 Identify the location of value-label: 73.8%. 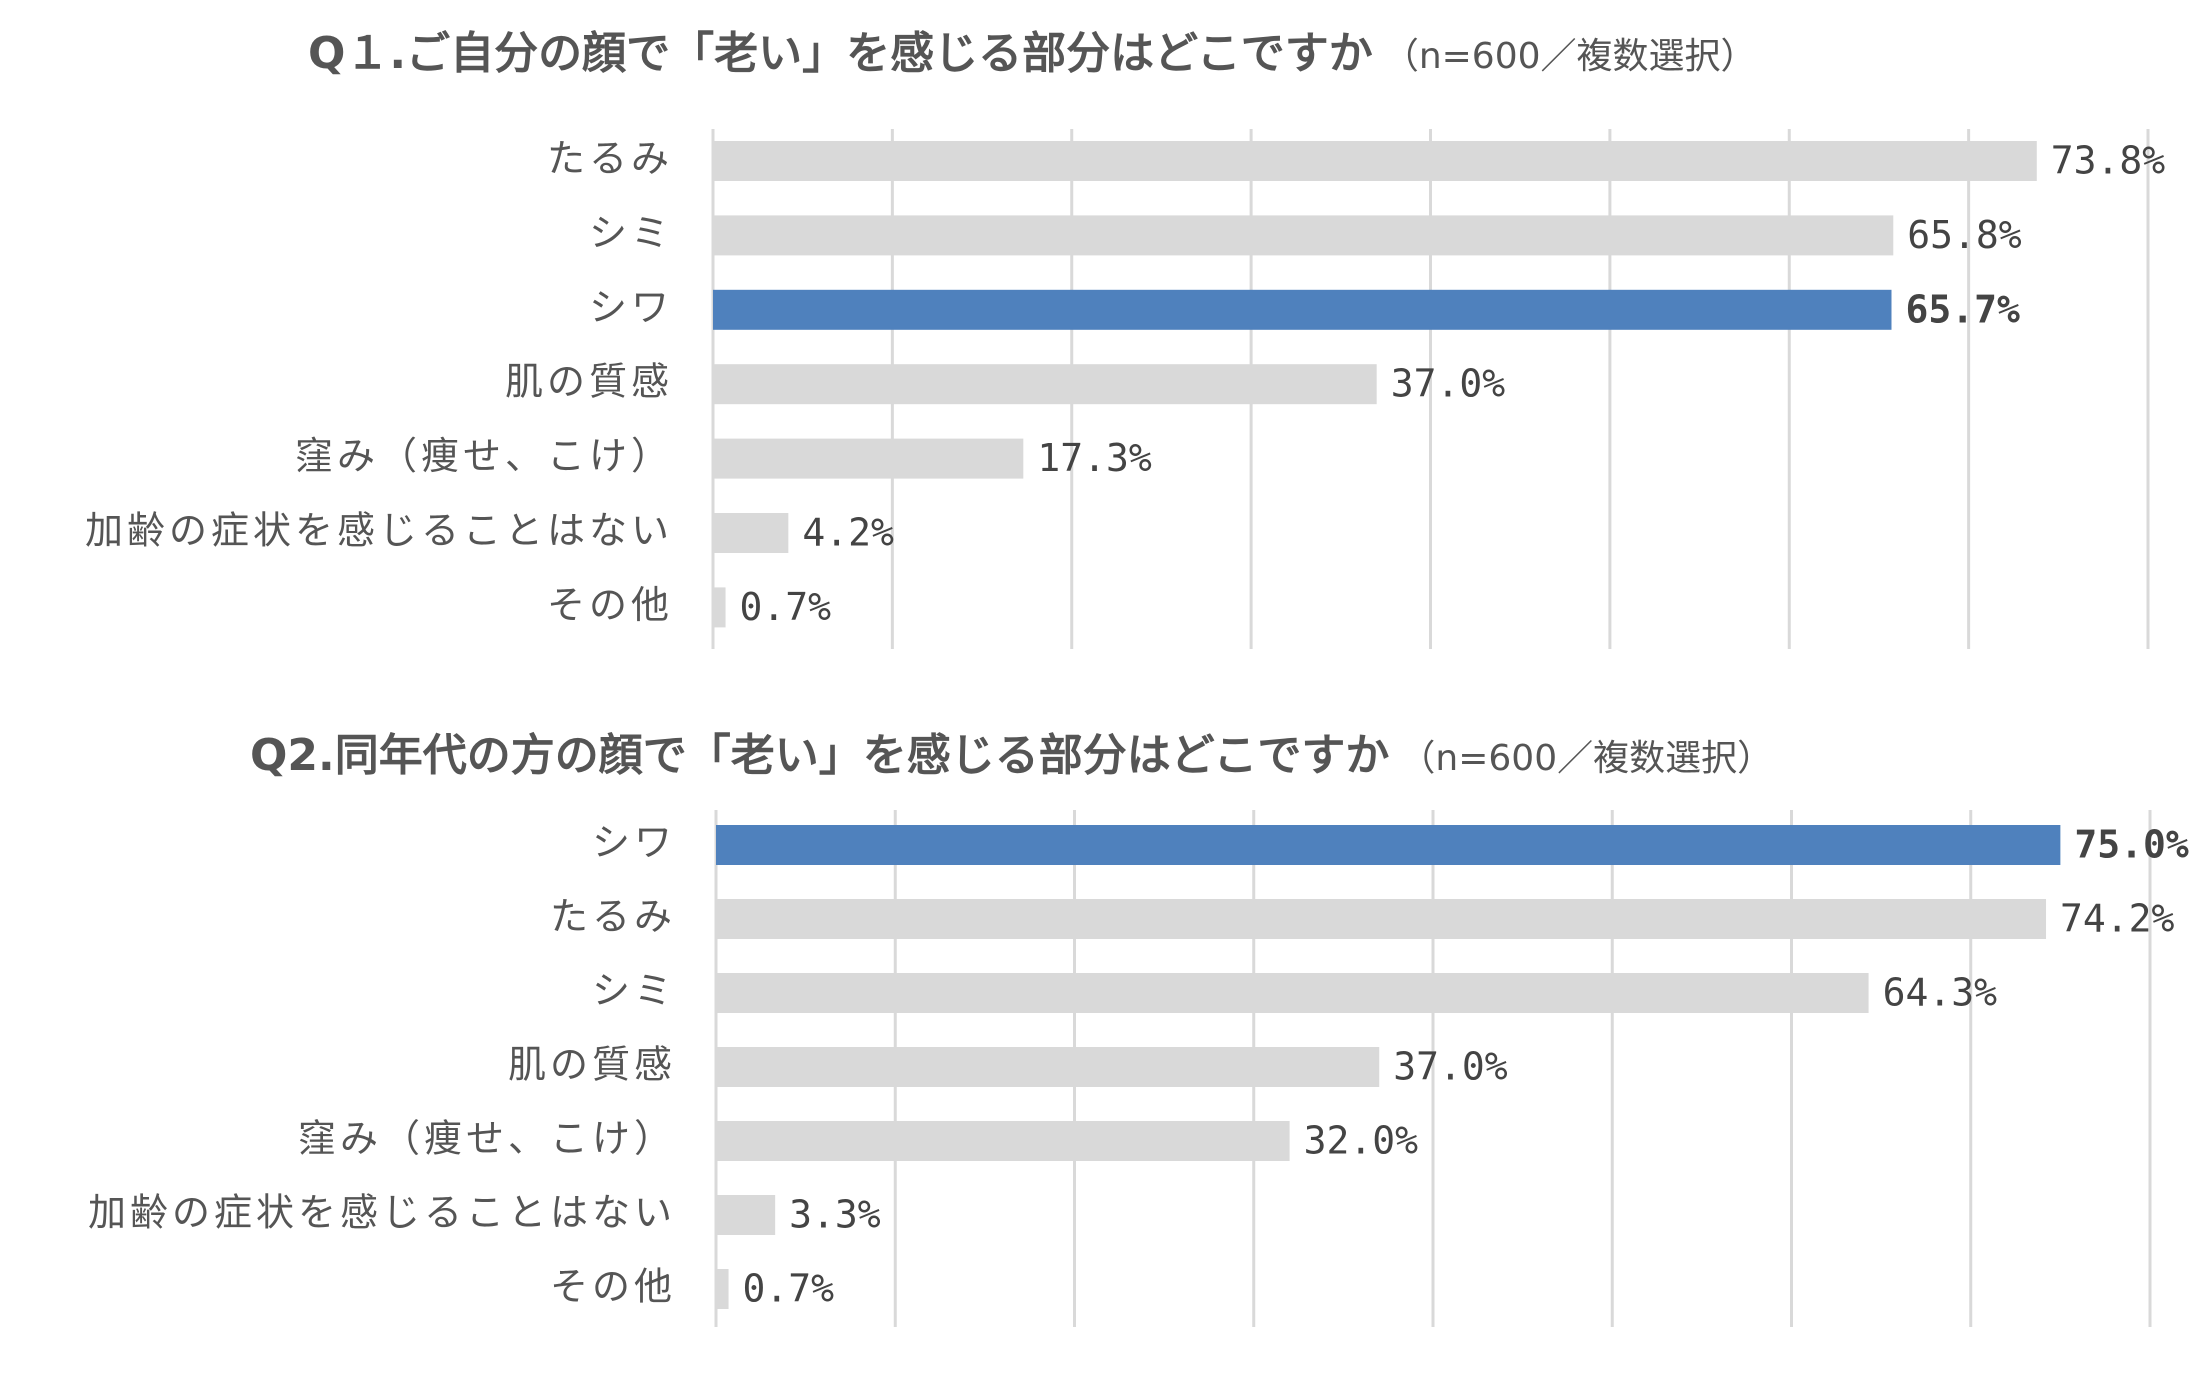
(2108, 161).